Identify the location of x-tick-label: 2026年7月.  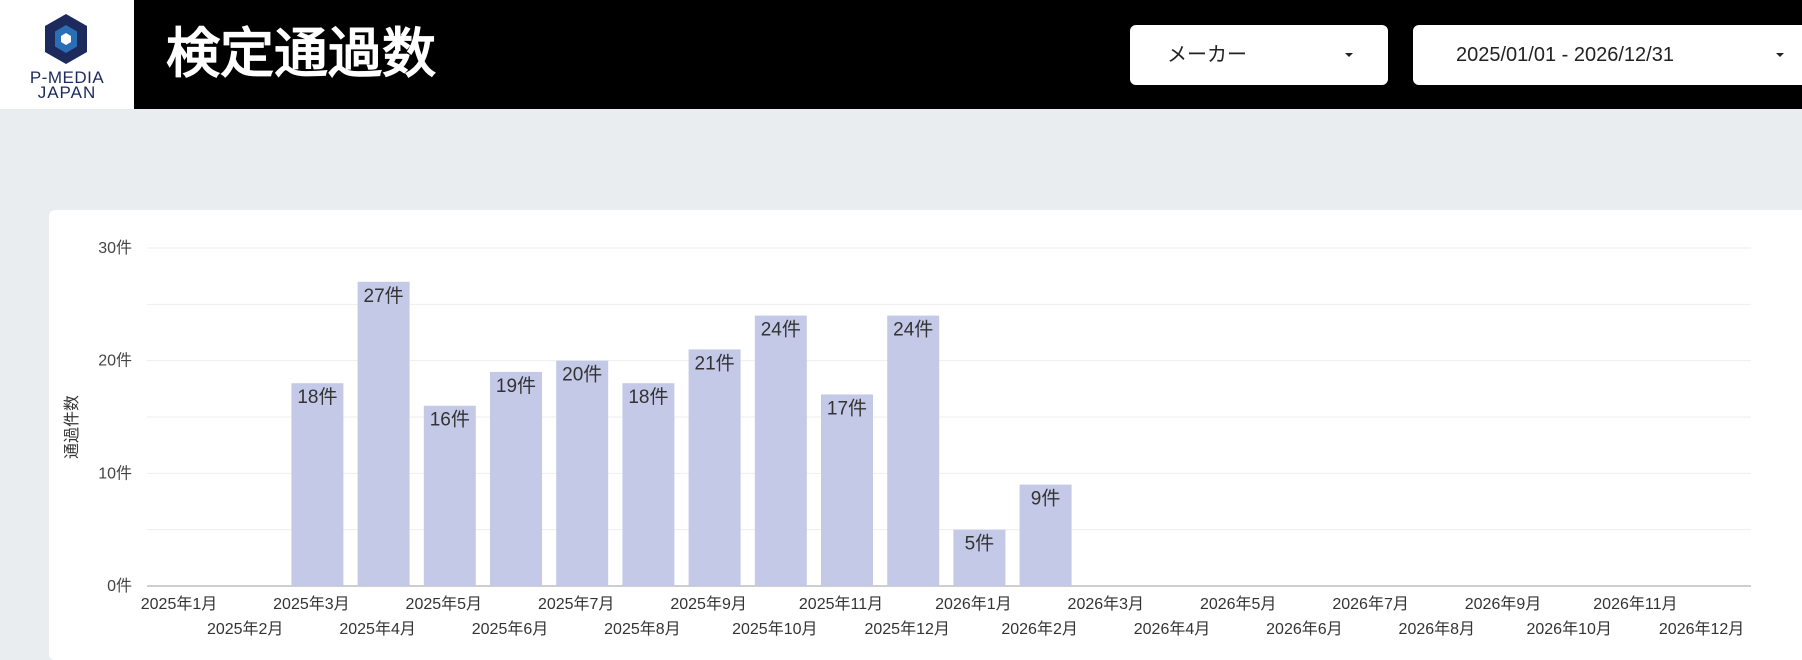
(1370, 604).